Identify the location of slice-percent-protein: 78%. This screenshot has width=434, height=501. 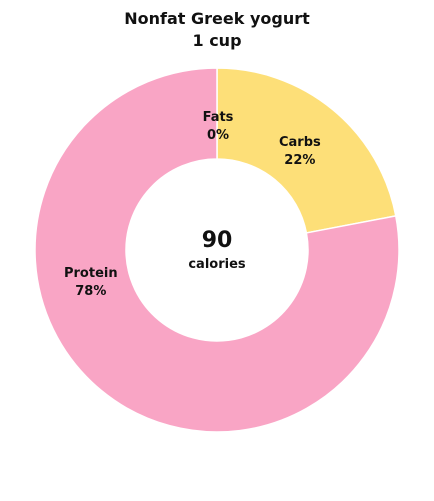
(90, 291).